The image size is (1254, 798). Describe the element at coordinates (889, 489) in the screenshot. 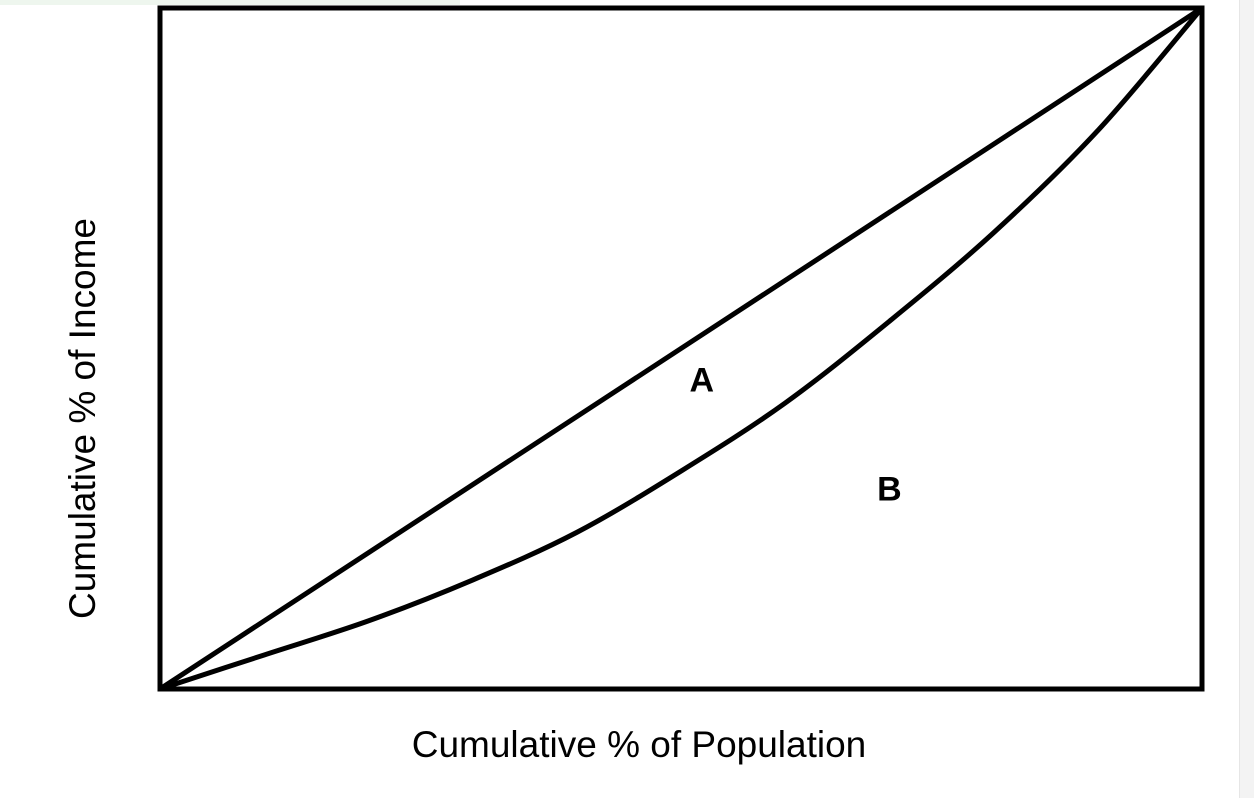

I see `region-label-b: B` at that location.